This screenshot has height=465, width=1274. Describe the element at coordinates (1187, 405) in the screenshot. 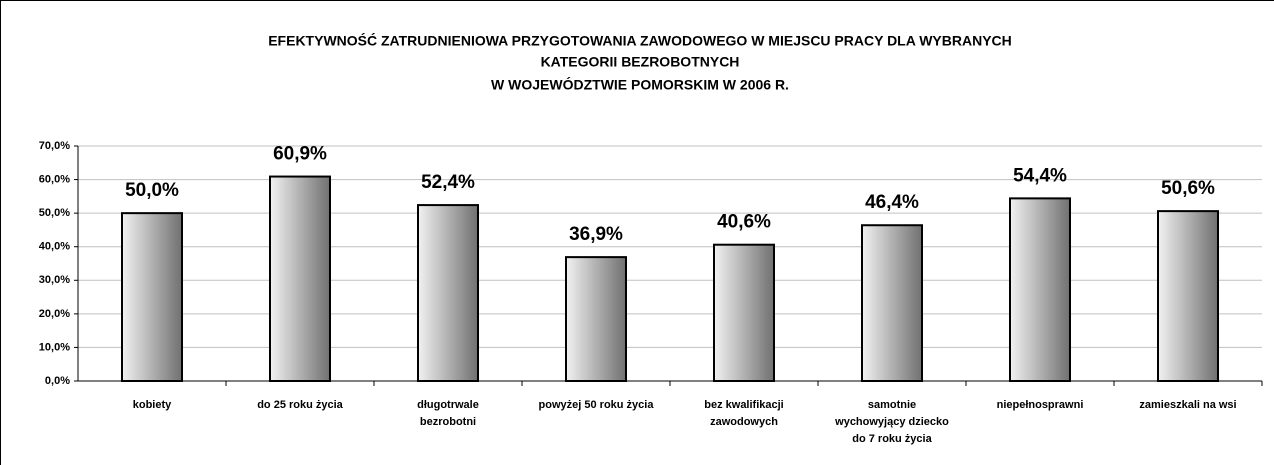

I see `x-tick-label: zamieszkali na wsi` at that location.